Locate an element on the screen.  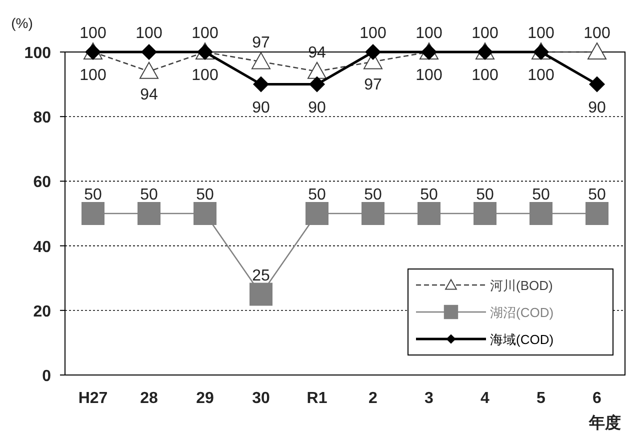
y-tick-label: 60 is located at coordinates (42, 183).